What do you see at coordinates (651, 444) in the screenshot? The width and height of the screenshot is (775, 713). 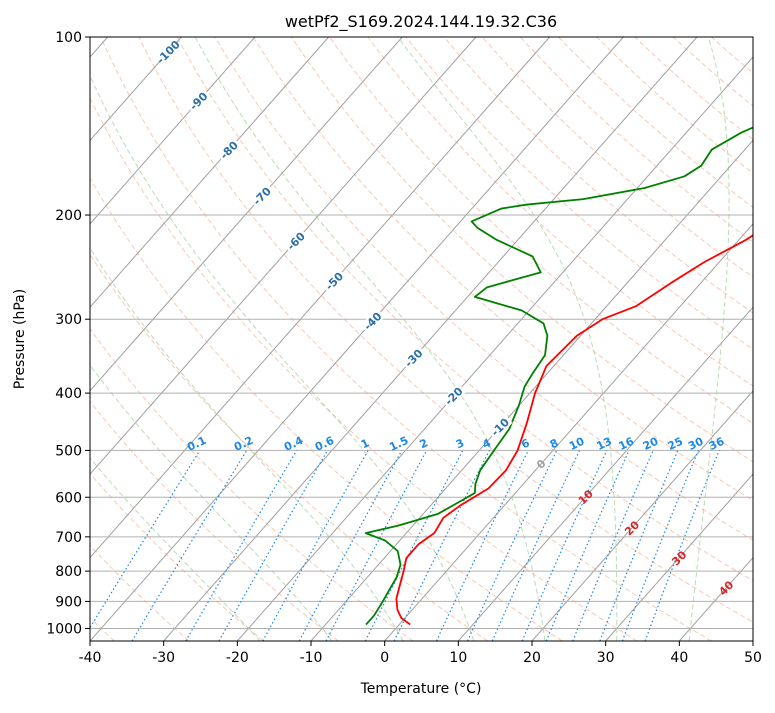 I see `mixing-ratio-label: 20` at bounding box center [651, 444].